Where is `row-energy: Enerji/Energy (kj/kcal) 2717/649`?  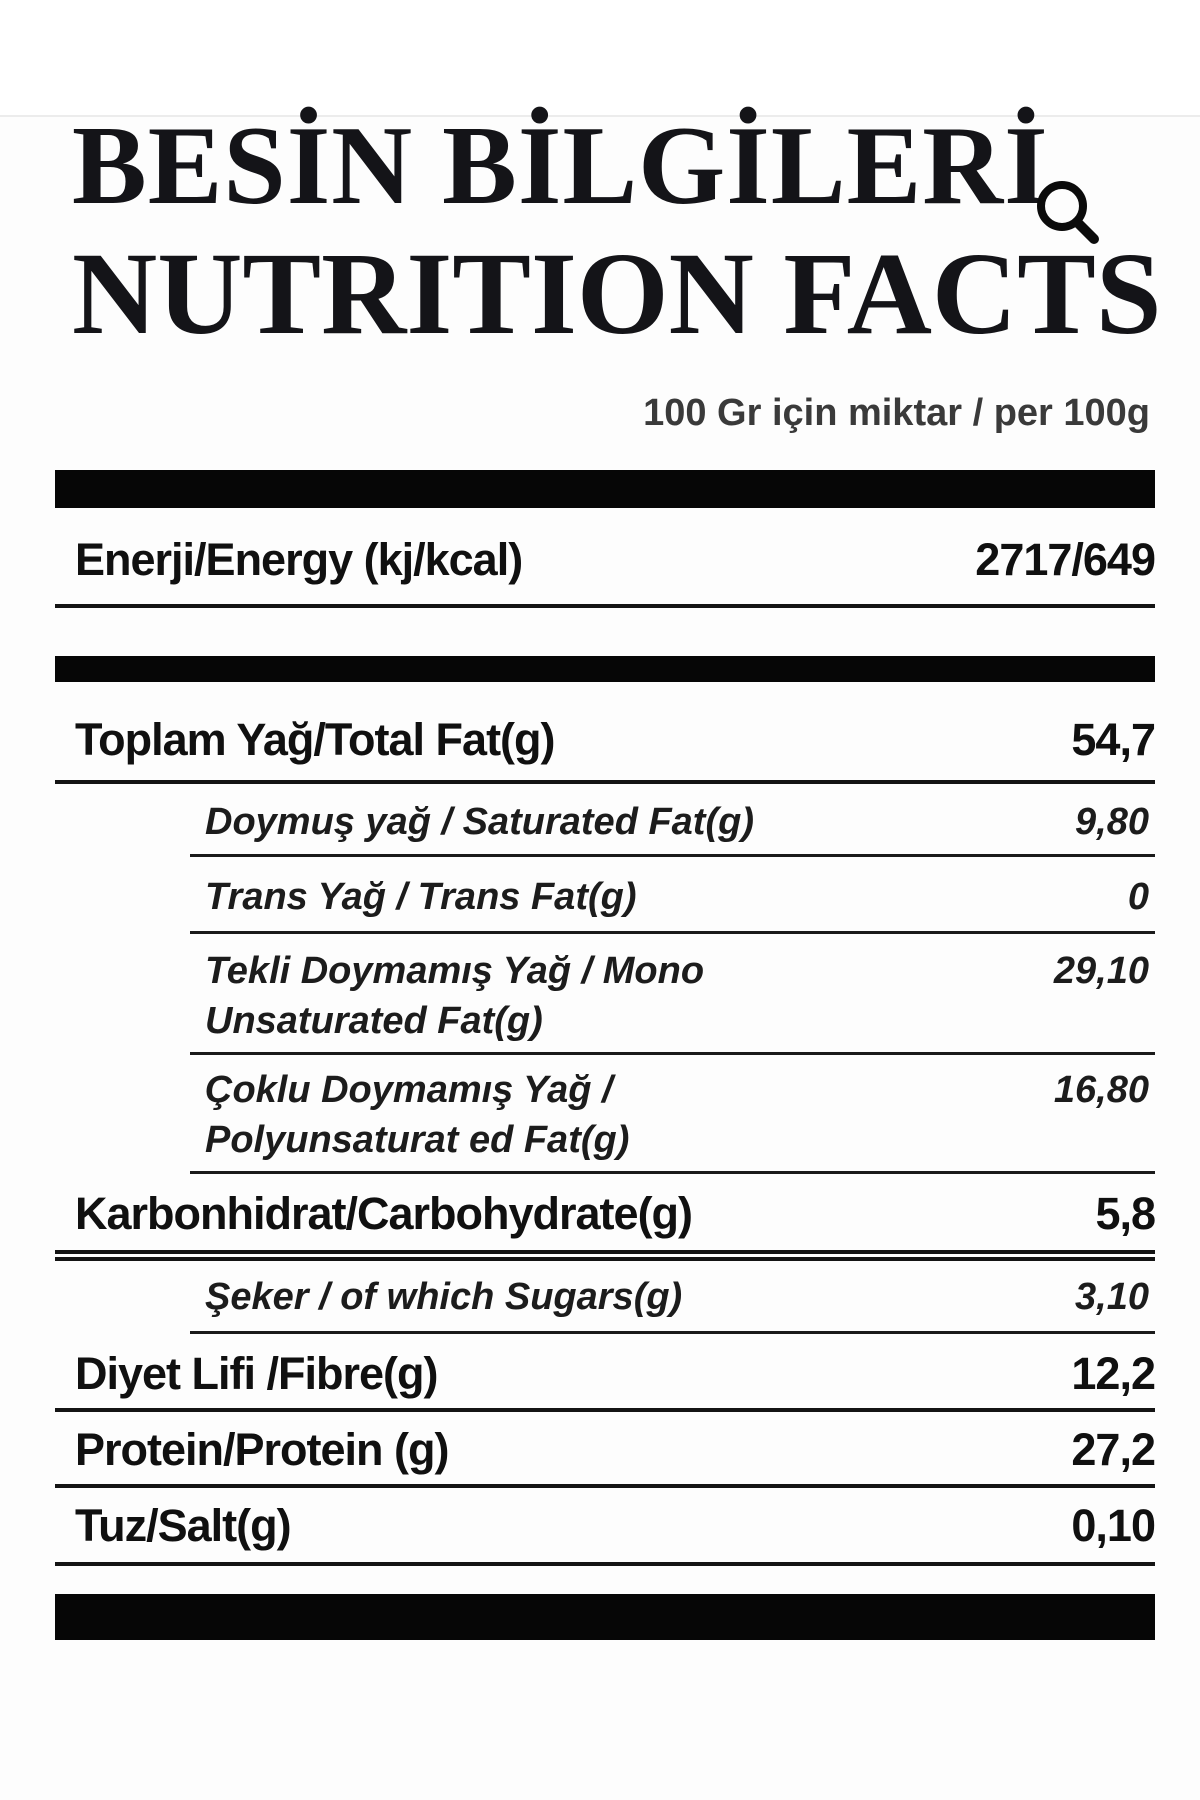
row-energy: Enerji/Energy (kj/kcal) 2717/649 is located at coordinates (605, 558).